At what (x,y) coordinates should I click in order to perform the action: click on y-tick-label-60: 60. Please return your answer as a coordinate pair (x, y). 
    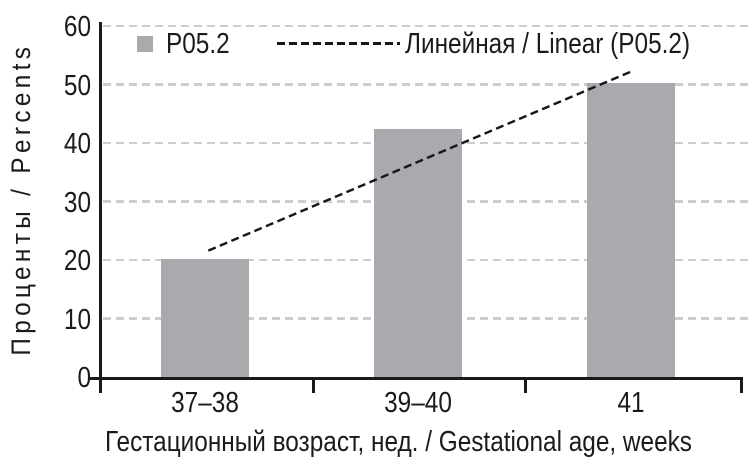
    Looking at the image, I should click on (77, 27).